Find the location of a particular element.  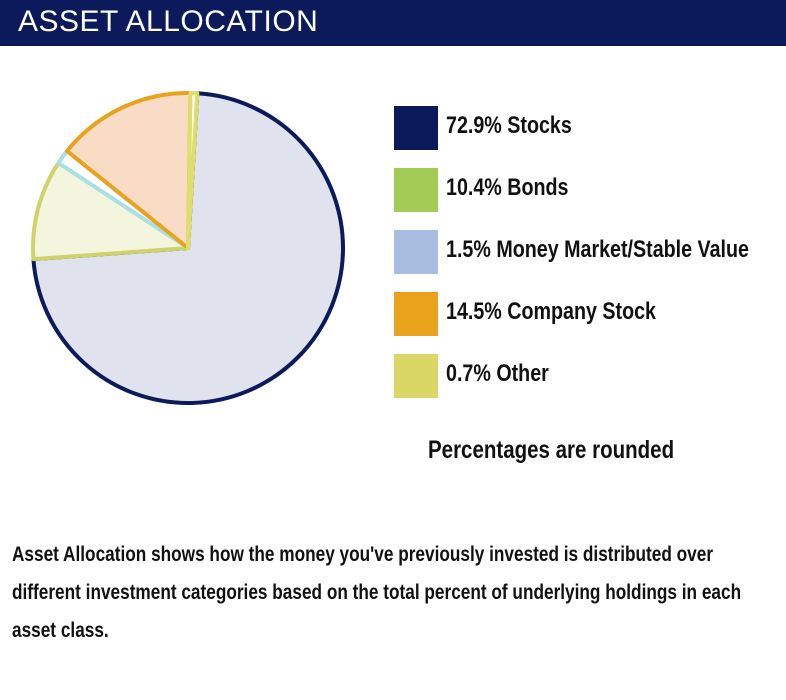

legend-label: 0.7% Other is located at coordinates (497, 373).